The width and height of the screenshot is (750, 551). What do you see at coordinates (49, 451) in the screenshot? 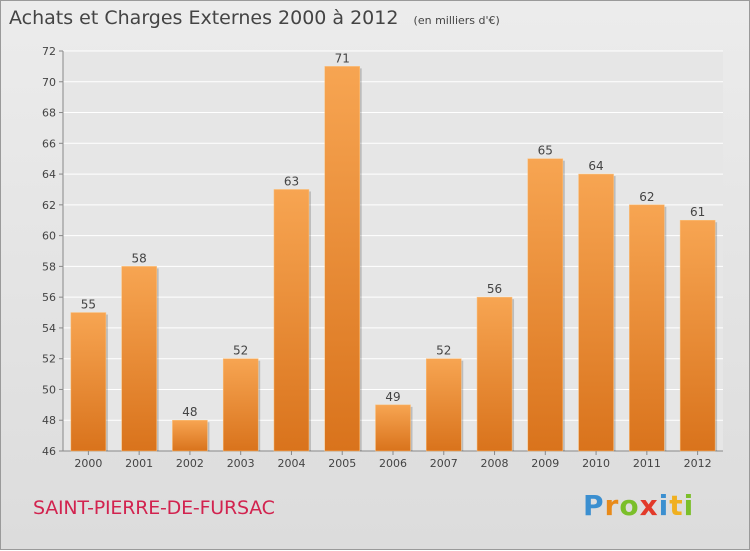
I see `y-tick-label: 46` at bounding box center [49, 451].